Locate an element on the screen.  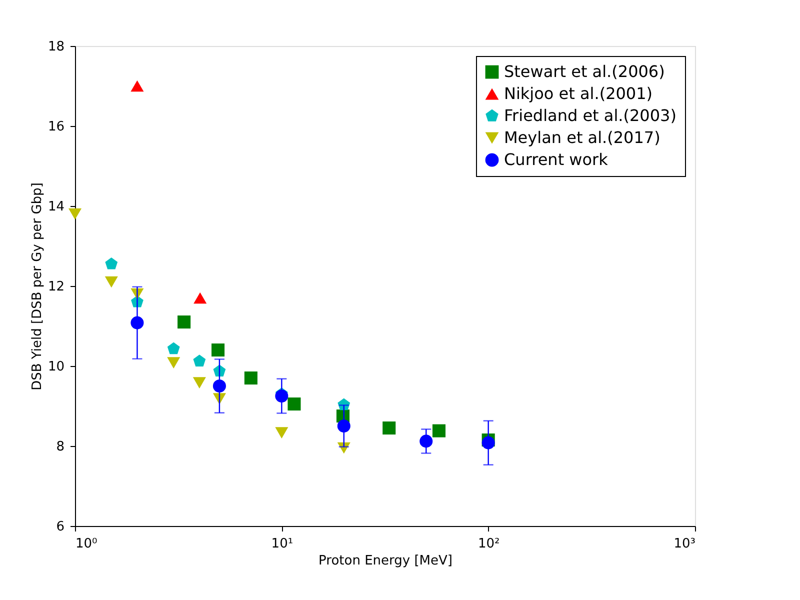
y-axis-title: DSB Yield [DSB per Gy per Gbp] is located at coordinates (37, 286).